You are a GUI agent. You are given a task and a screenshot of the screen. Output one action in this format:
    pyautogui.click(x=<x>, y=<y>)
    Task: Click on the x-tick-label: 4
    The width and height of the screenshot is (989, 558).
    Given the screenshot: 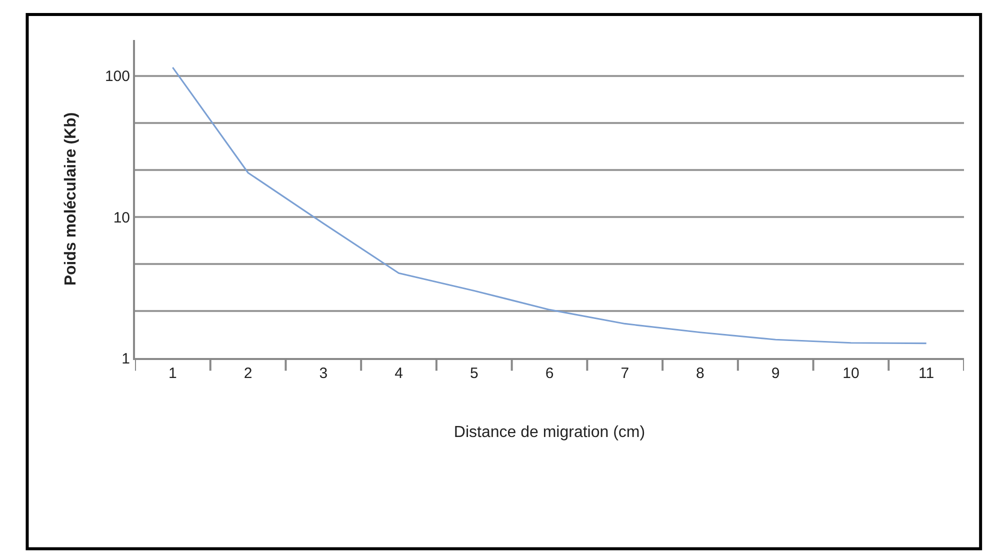 What is the action you would take?
    pyautogui.click(x=398, y=373)
    